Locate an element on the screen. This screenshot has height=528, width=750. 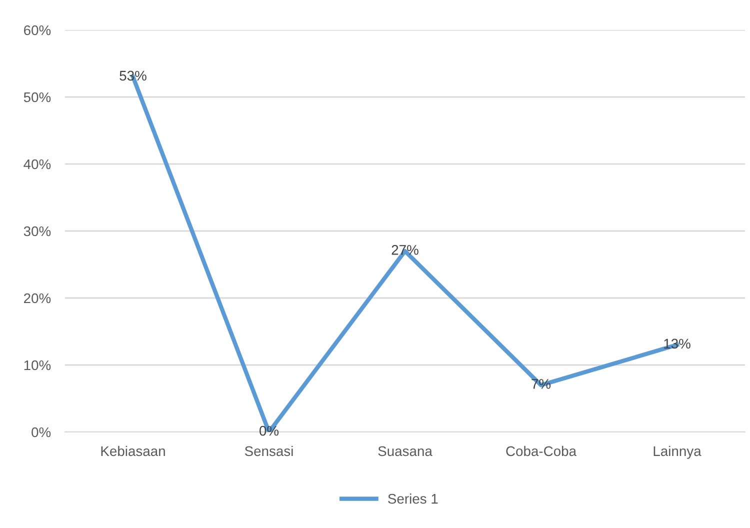
y-tick-label: 40% is located at coordinates (37, 164).